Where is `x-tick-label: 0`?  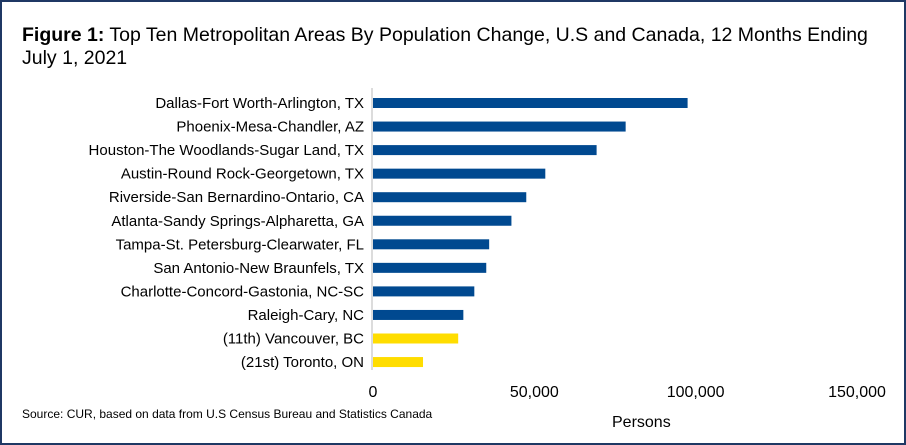 x-tick-label: 0 is located at coordinates (373, 392).